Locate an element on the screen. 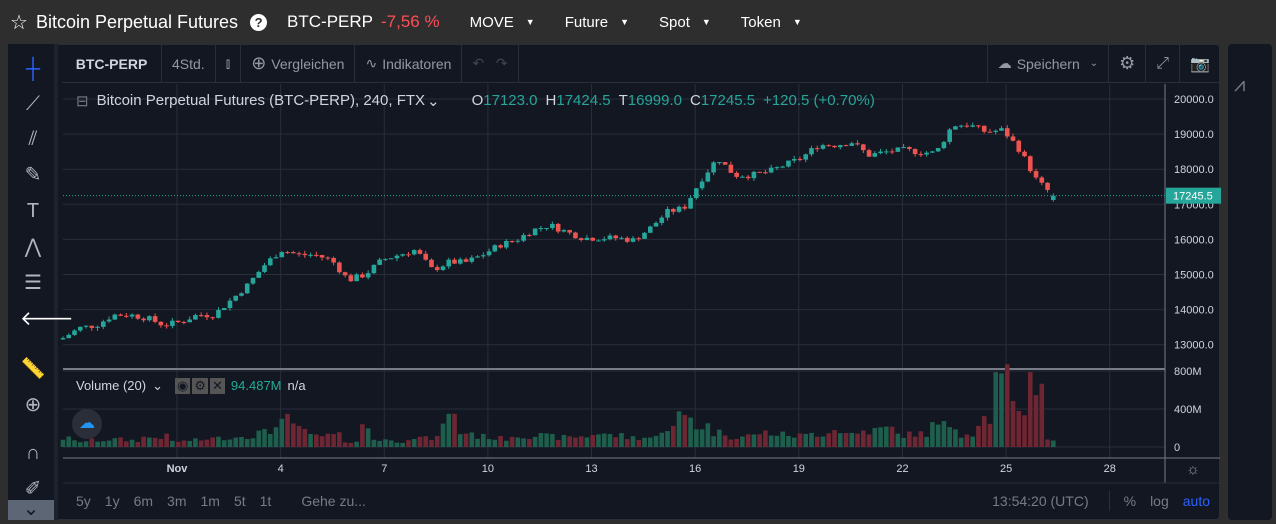 The height and width of the screenshot is (524, 1276). compare-button: ⊕ Vergleichen is located at coordinates (298, 63).